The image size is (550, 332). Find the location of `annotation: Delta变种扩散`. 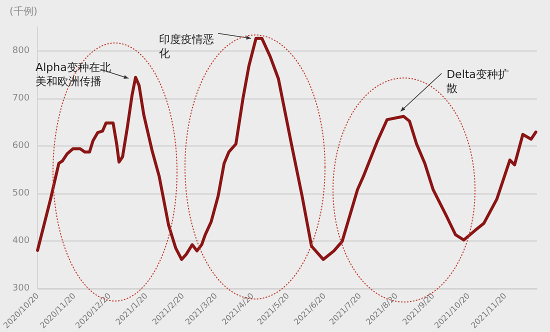

annotation: Delta变种扩散 is located at coordinates (478, 82).